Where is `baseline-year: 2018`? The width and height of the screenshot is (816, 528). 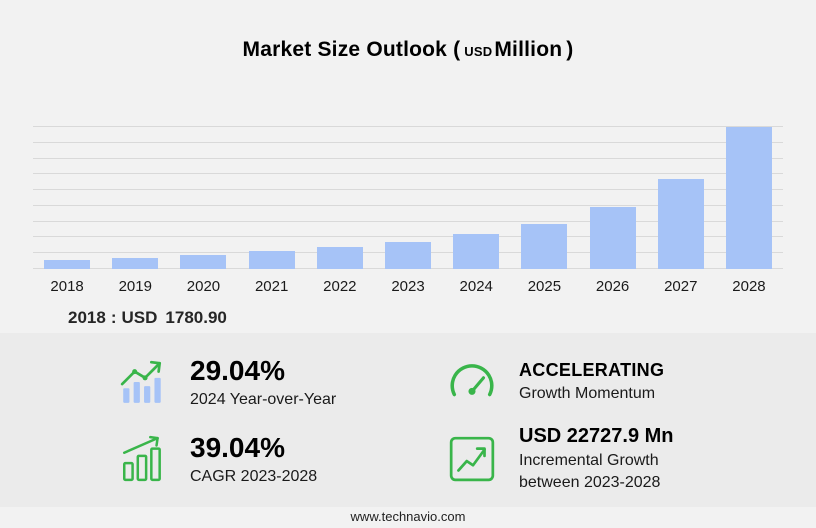
baseline-year: 2018 is located at coordinates (87, 317).